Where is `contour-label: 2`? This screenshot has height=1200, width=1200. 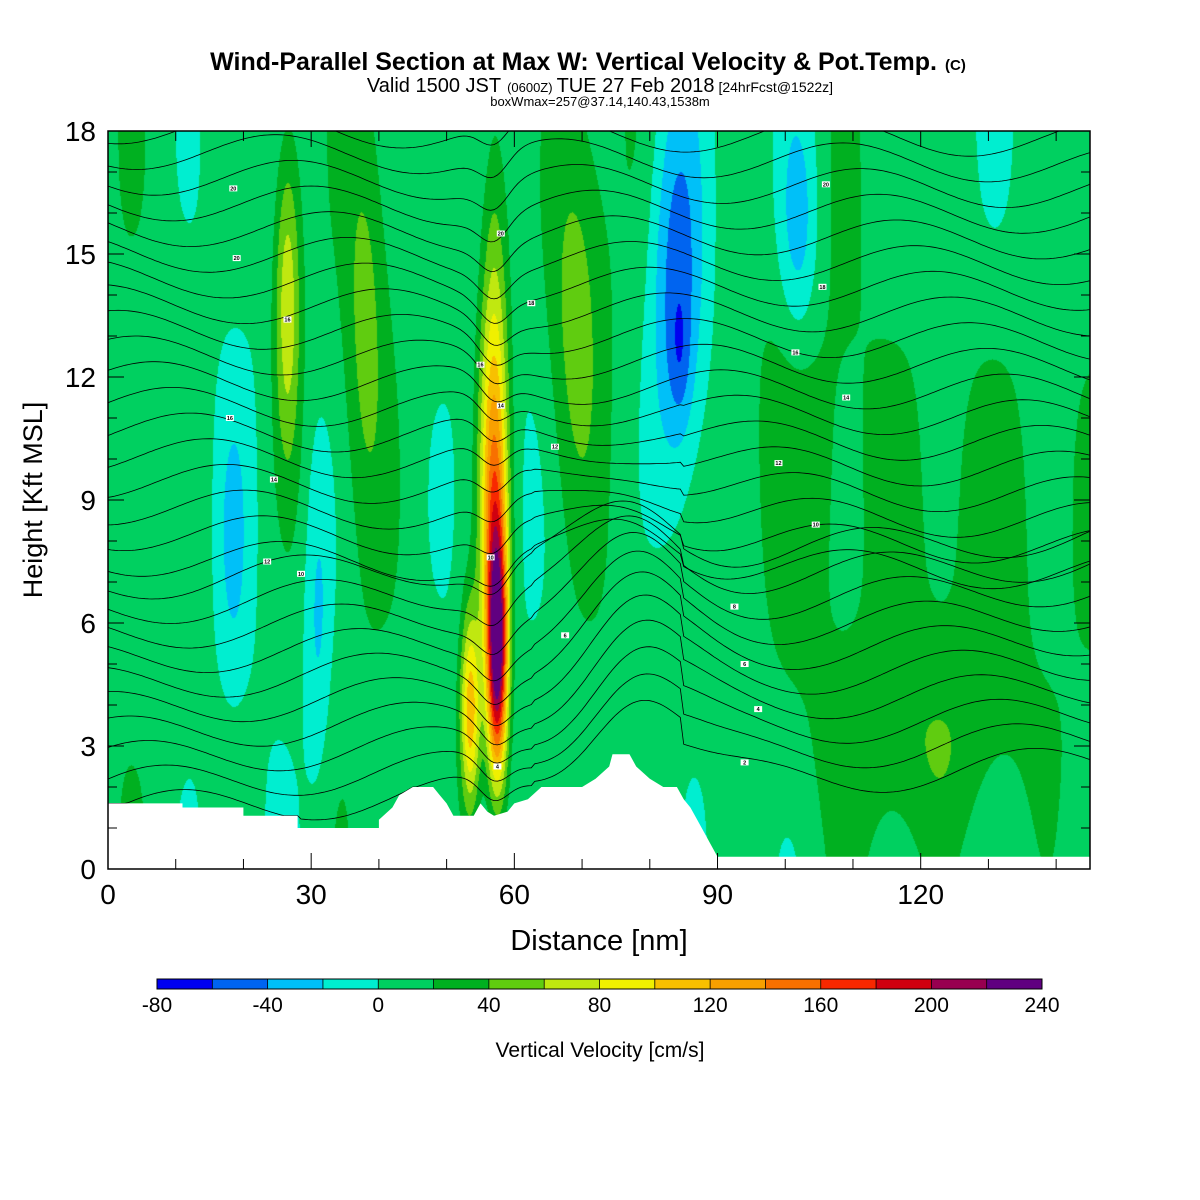
contour-label: 2 is located at coordinates (744, 763).